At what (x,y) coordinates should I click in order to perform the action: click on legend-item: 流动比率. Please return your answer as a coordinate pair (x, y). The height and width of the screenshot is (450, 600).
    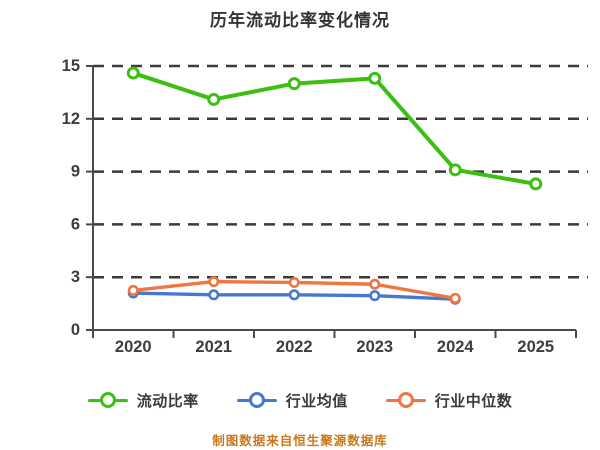
    Looking at the image, I should click on (143, 400).